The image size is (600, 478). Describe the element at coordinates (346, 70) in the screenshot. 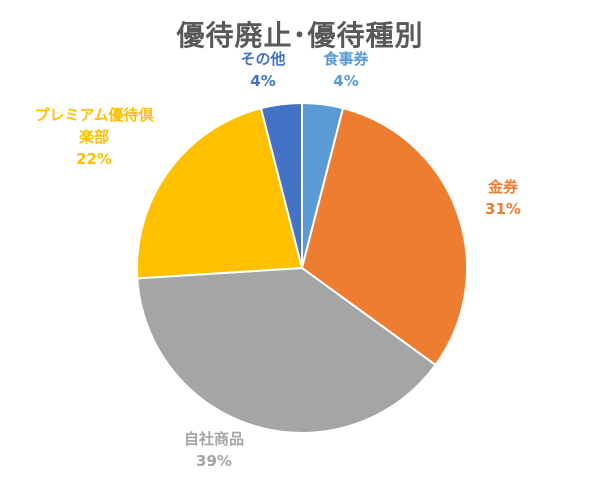

I see `slice-label-food-ticket: 食事券 4%` at that location.